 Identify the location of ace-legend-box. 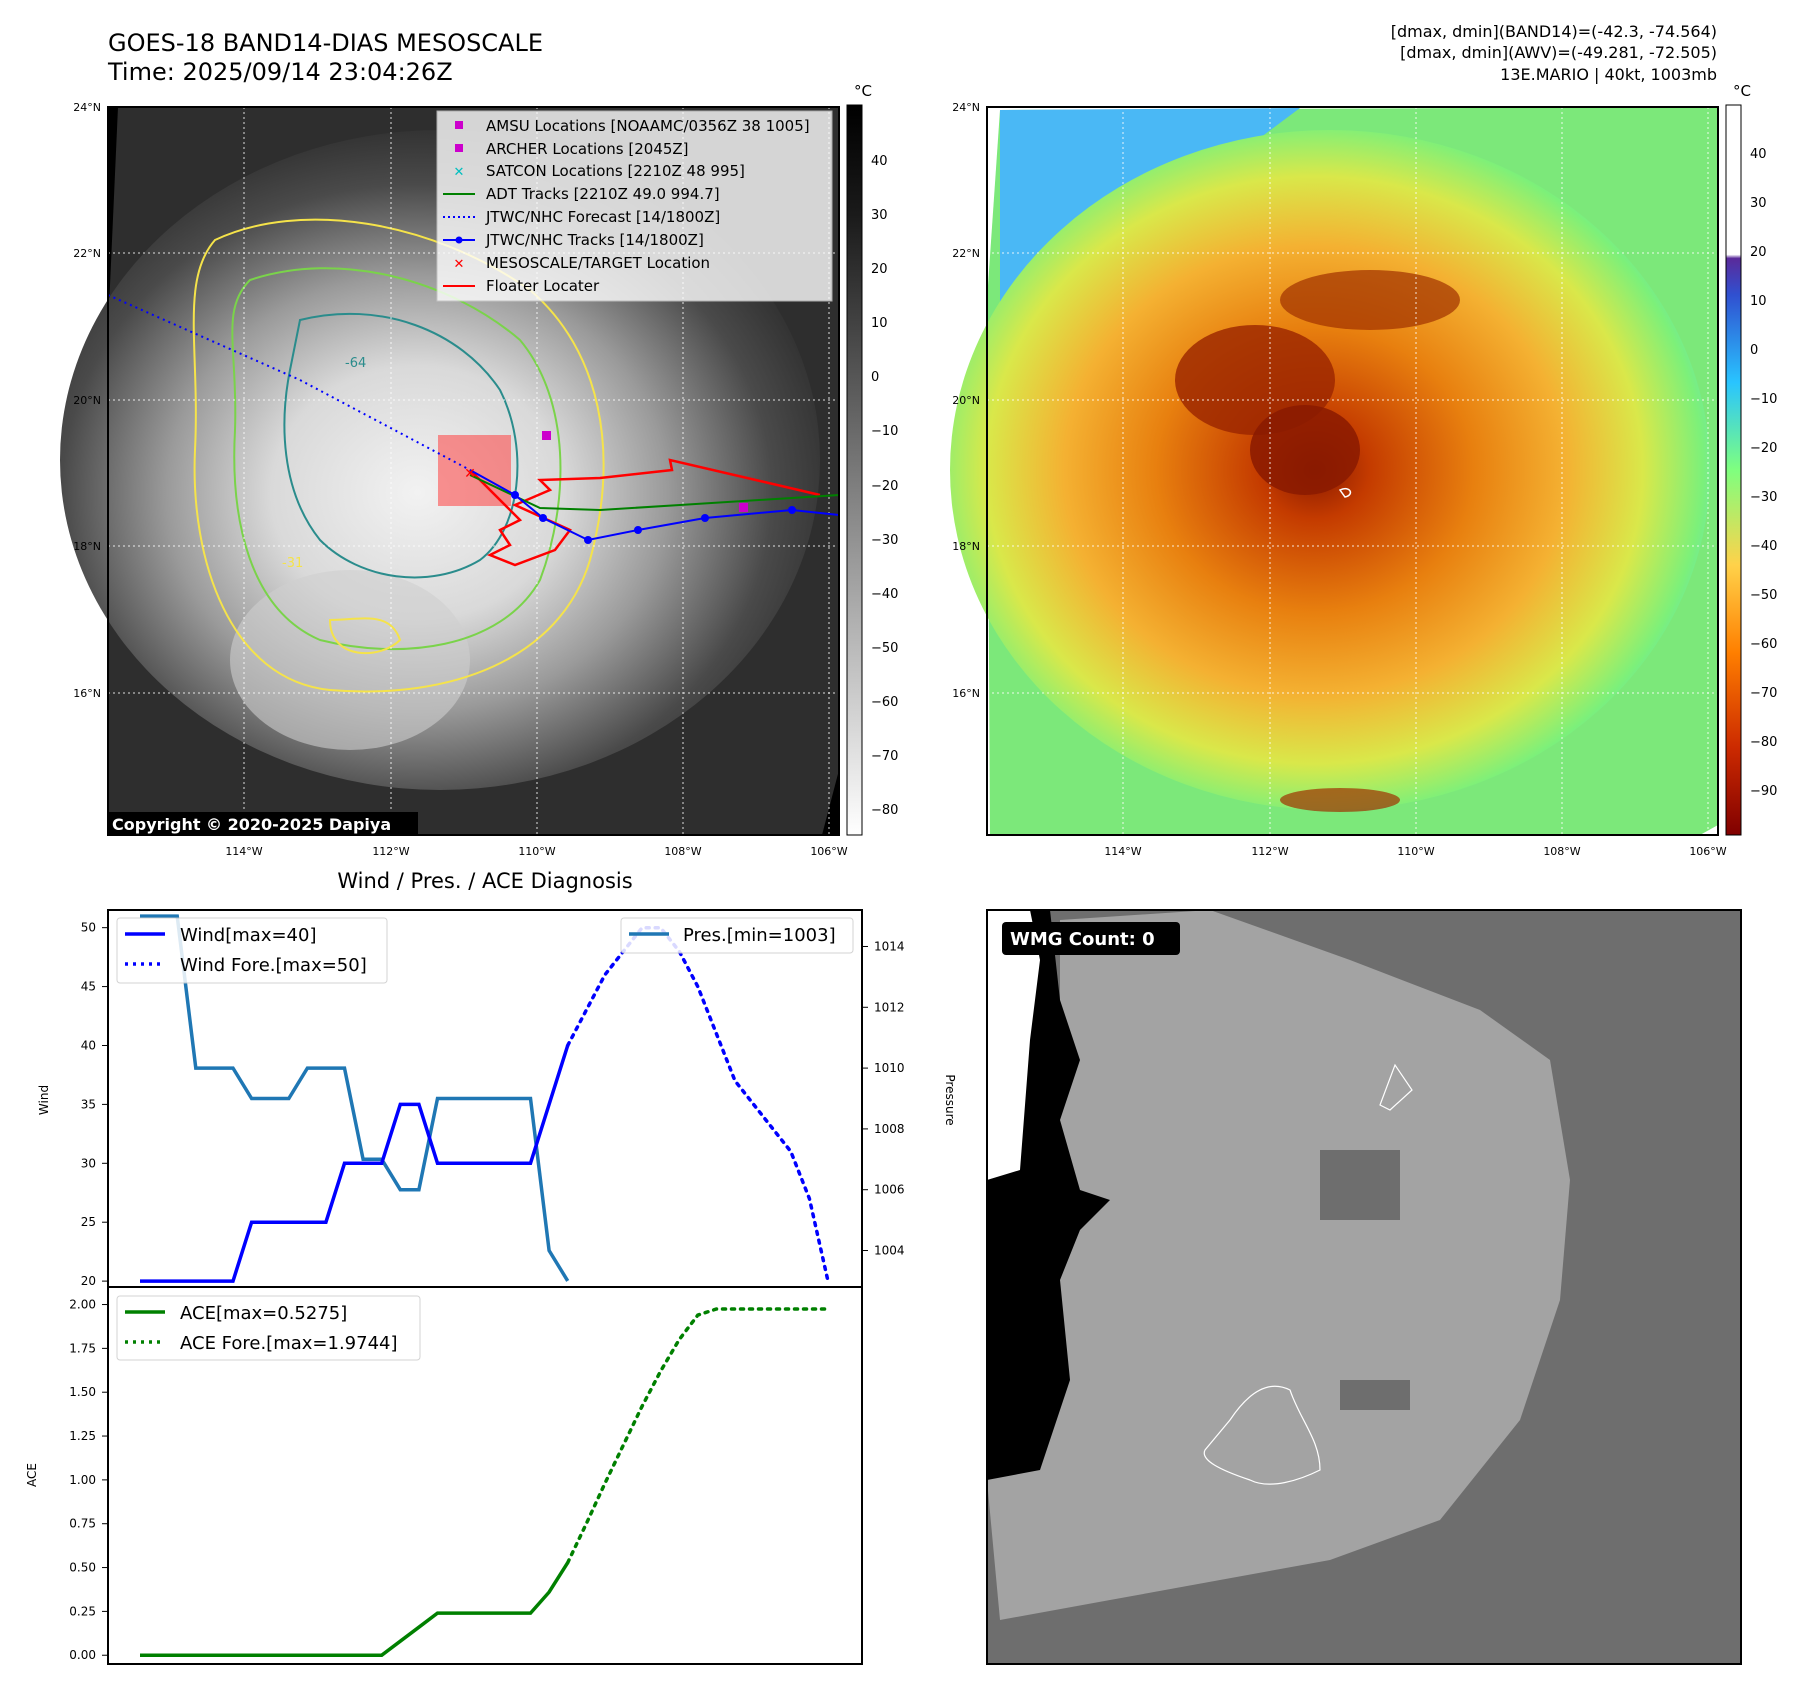
(268, 1328).